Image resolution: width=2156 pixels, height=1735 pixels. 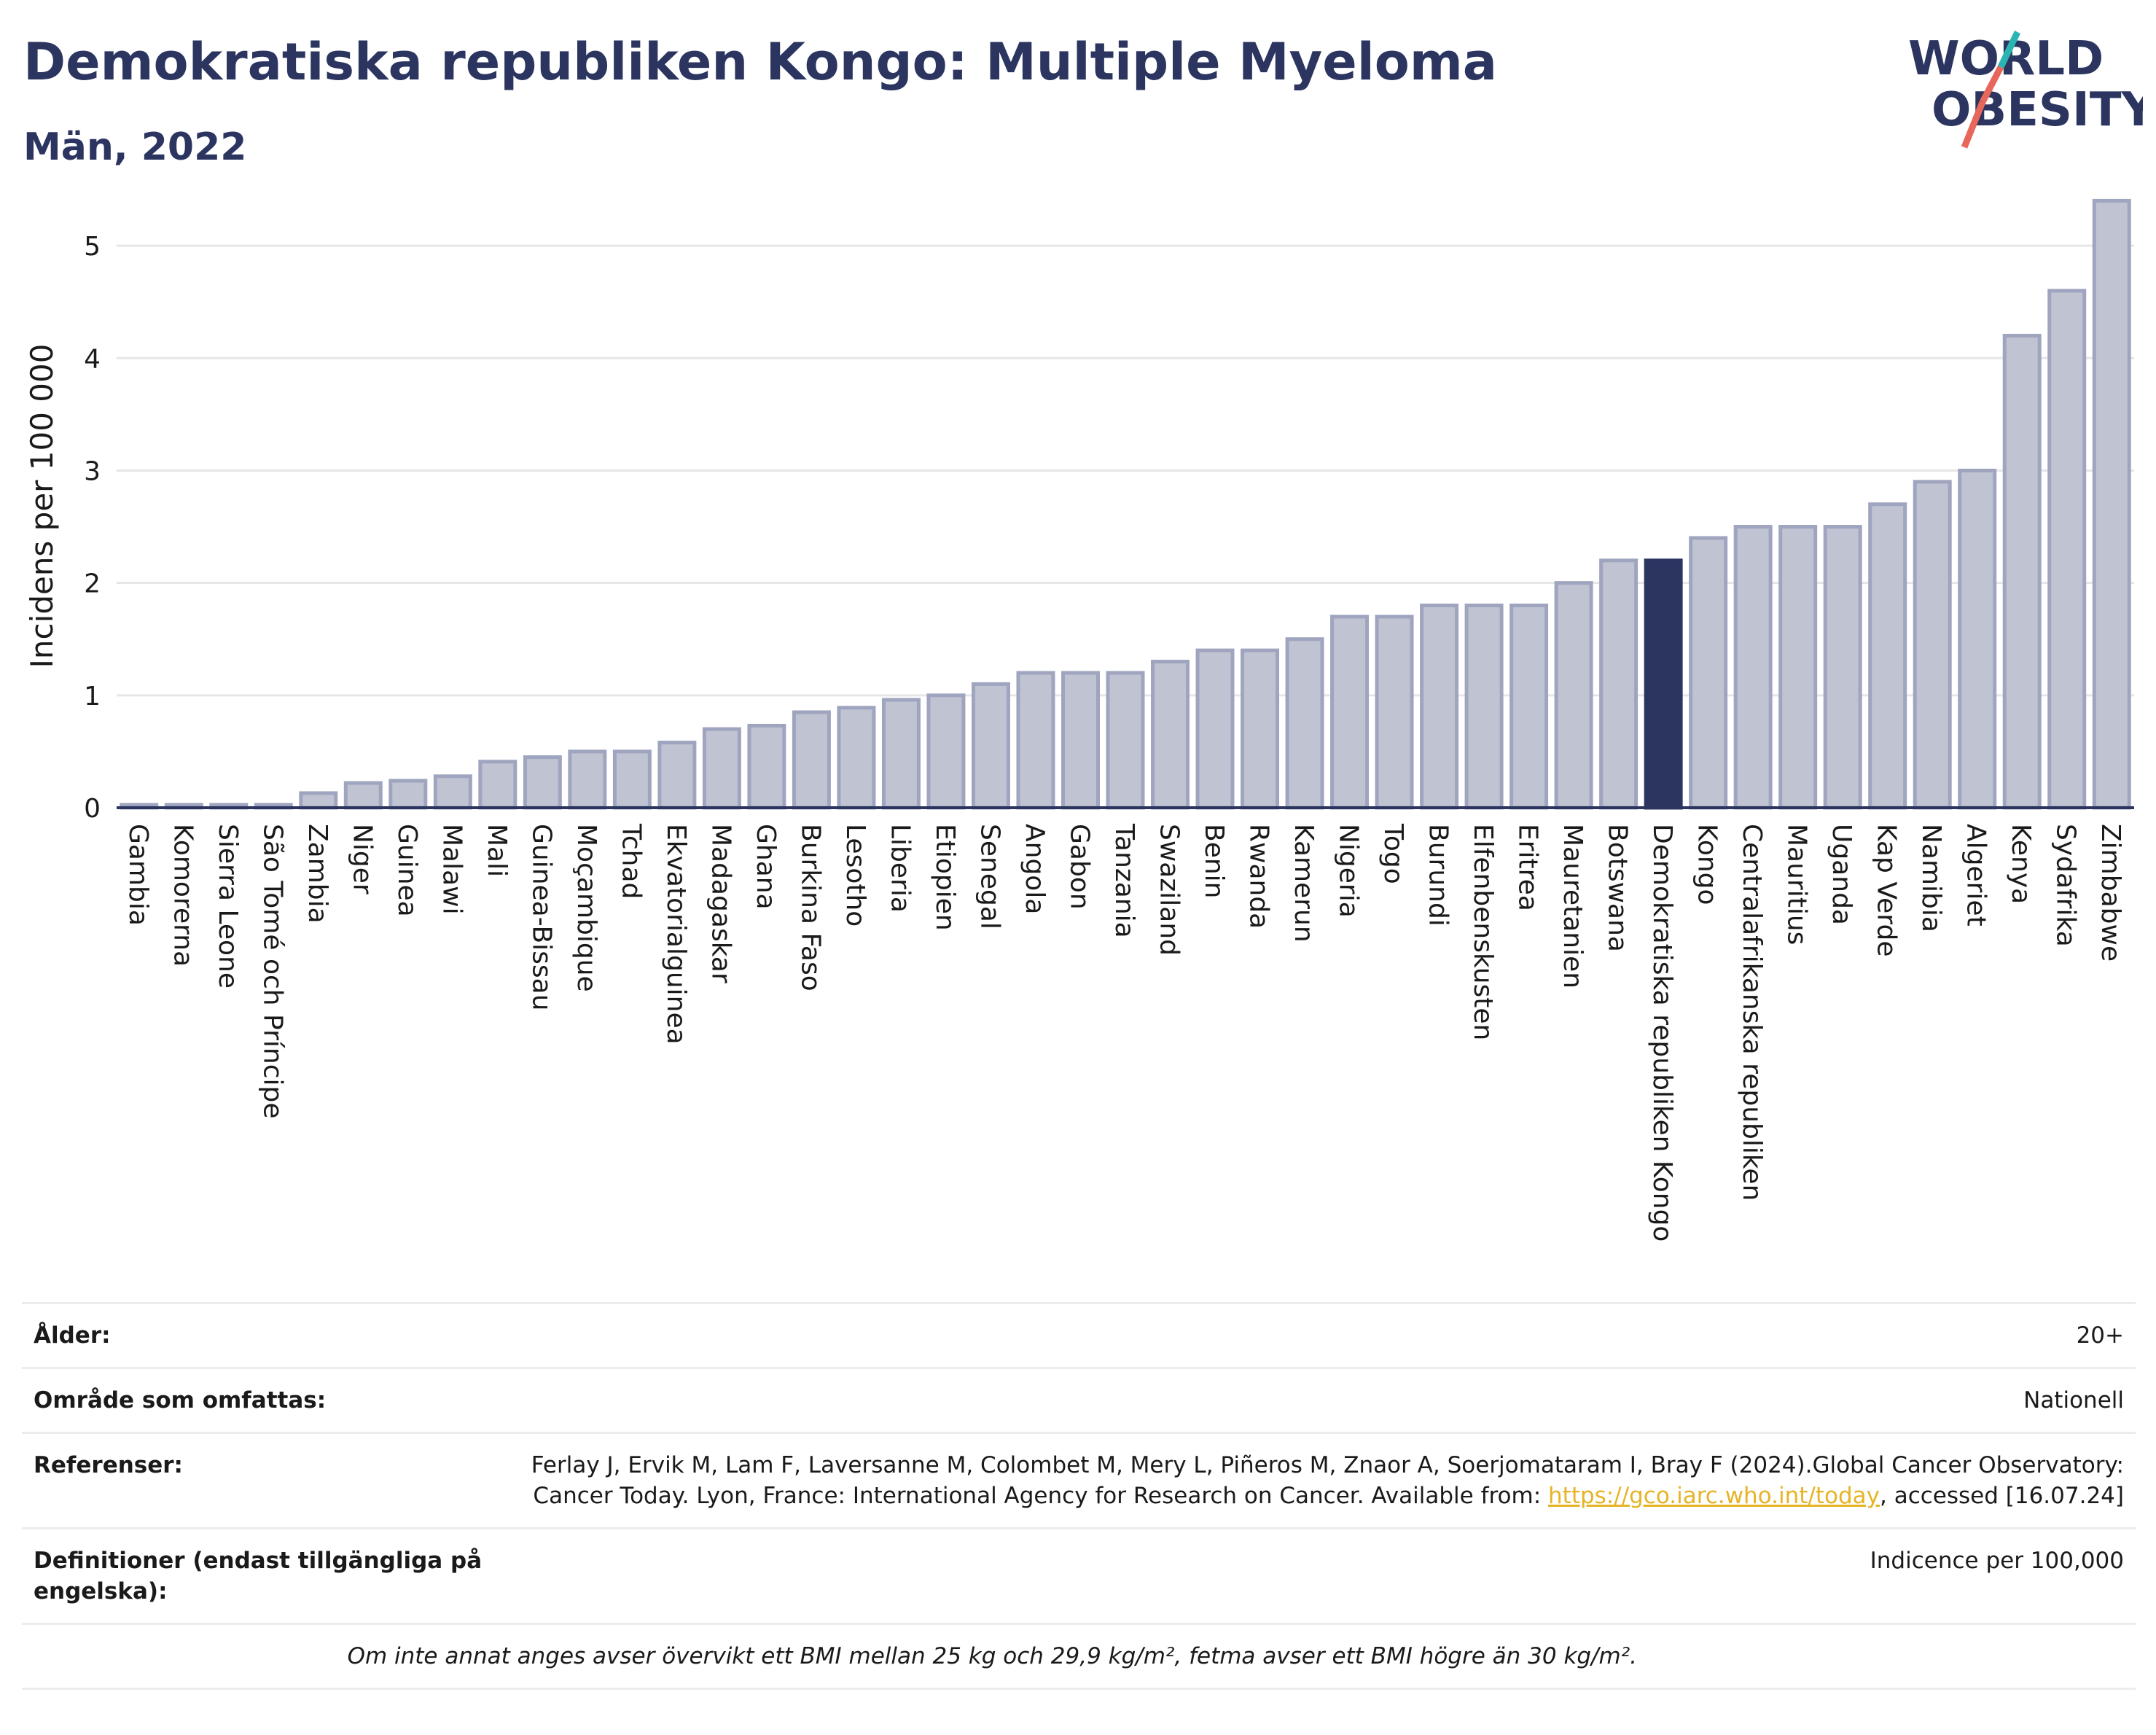 What do you see at coordinates (1752, 1013) in the screenshot?
I see `x-tick-label: Centralafrikanska republiken` at bounding box center [1752, 1013].